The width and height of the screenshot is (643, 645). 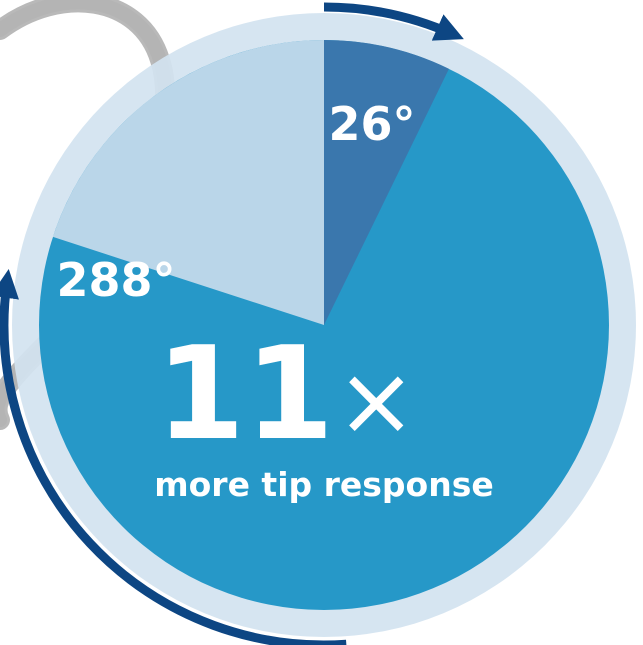 I want to click on headline-value: 11, so click(x=245, y=394).